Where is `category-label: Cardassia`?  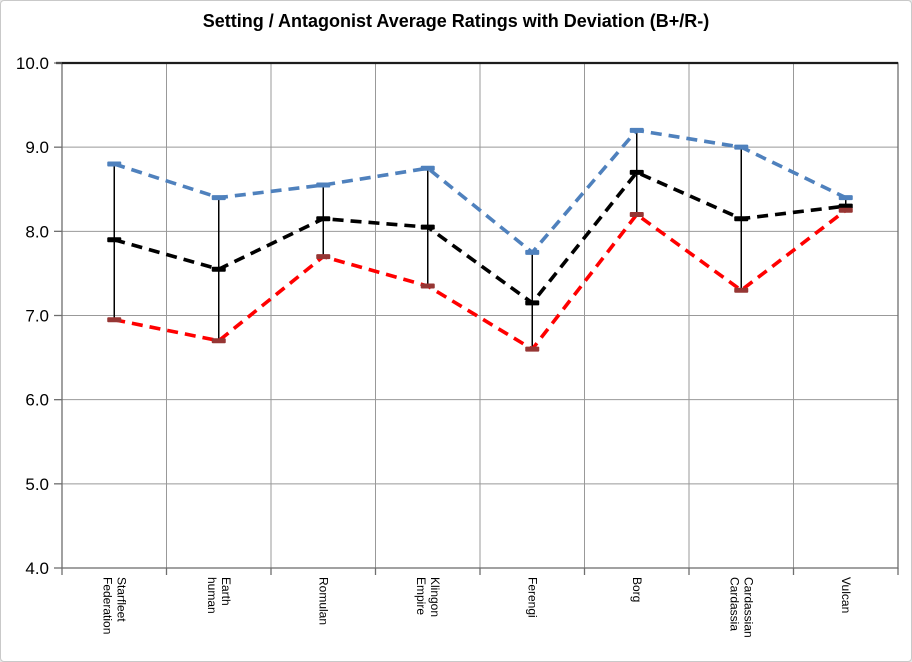
category-label: Cardassia is located at coordinates (734, 604).